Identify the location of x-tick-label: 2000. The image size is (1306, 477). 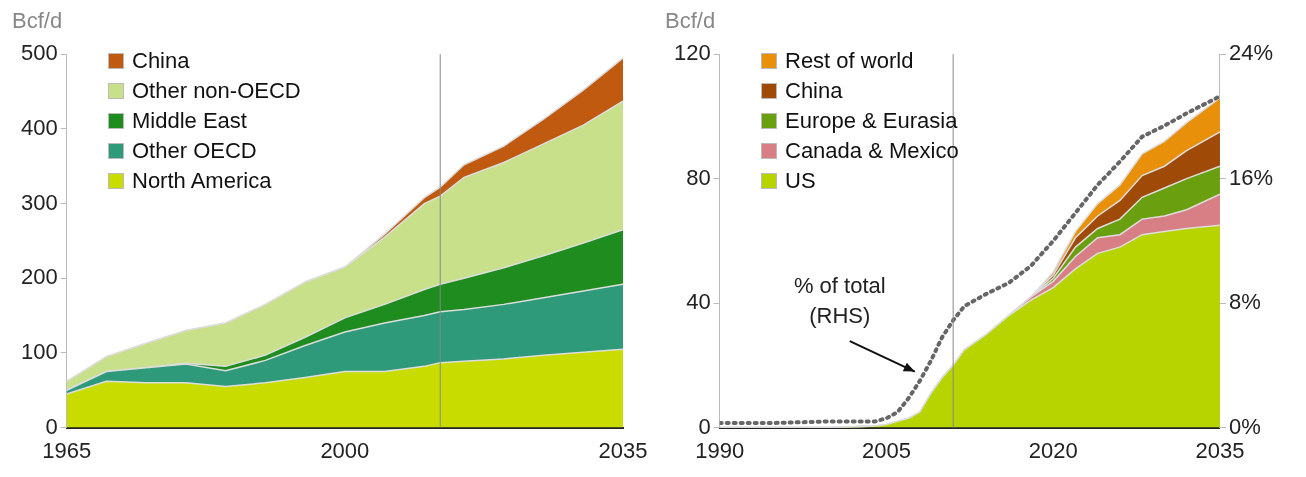
(345, 450).